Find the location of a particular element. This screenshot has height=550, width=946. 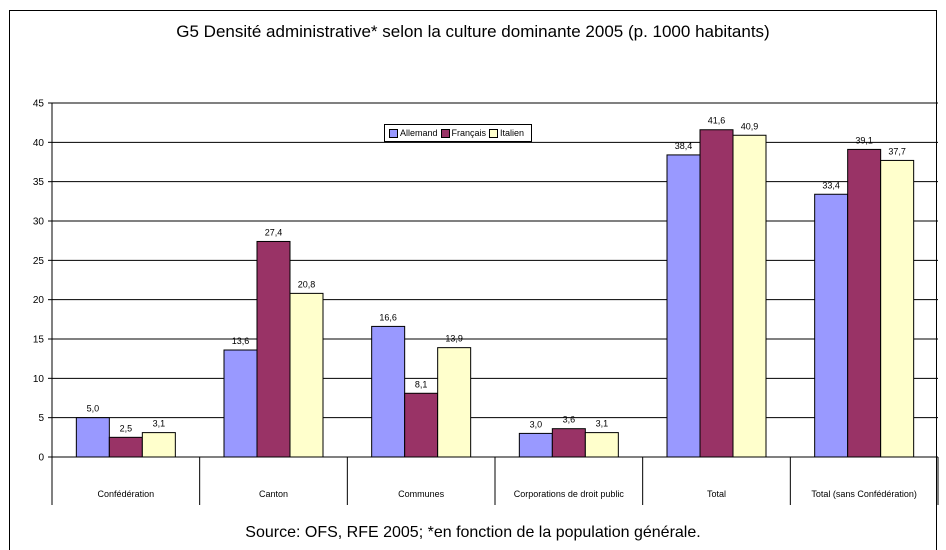

data-label: 39,1 is located at coordinates (864, 140).